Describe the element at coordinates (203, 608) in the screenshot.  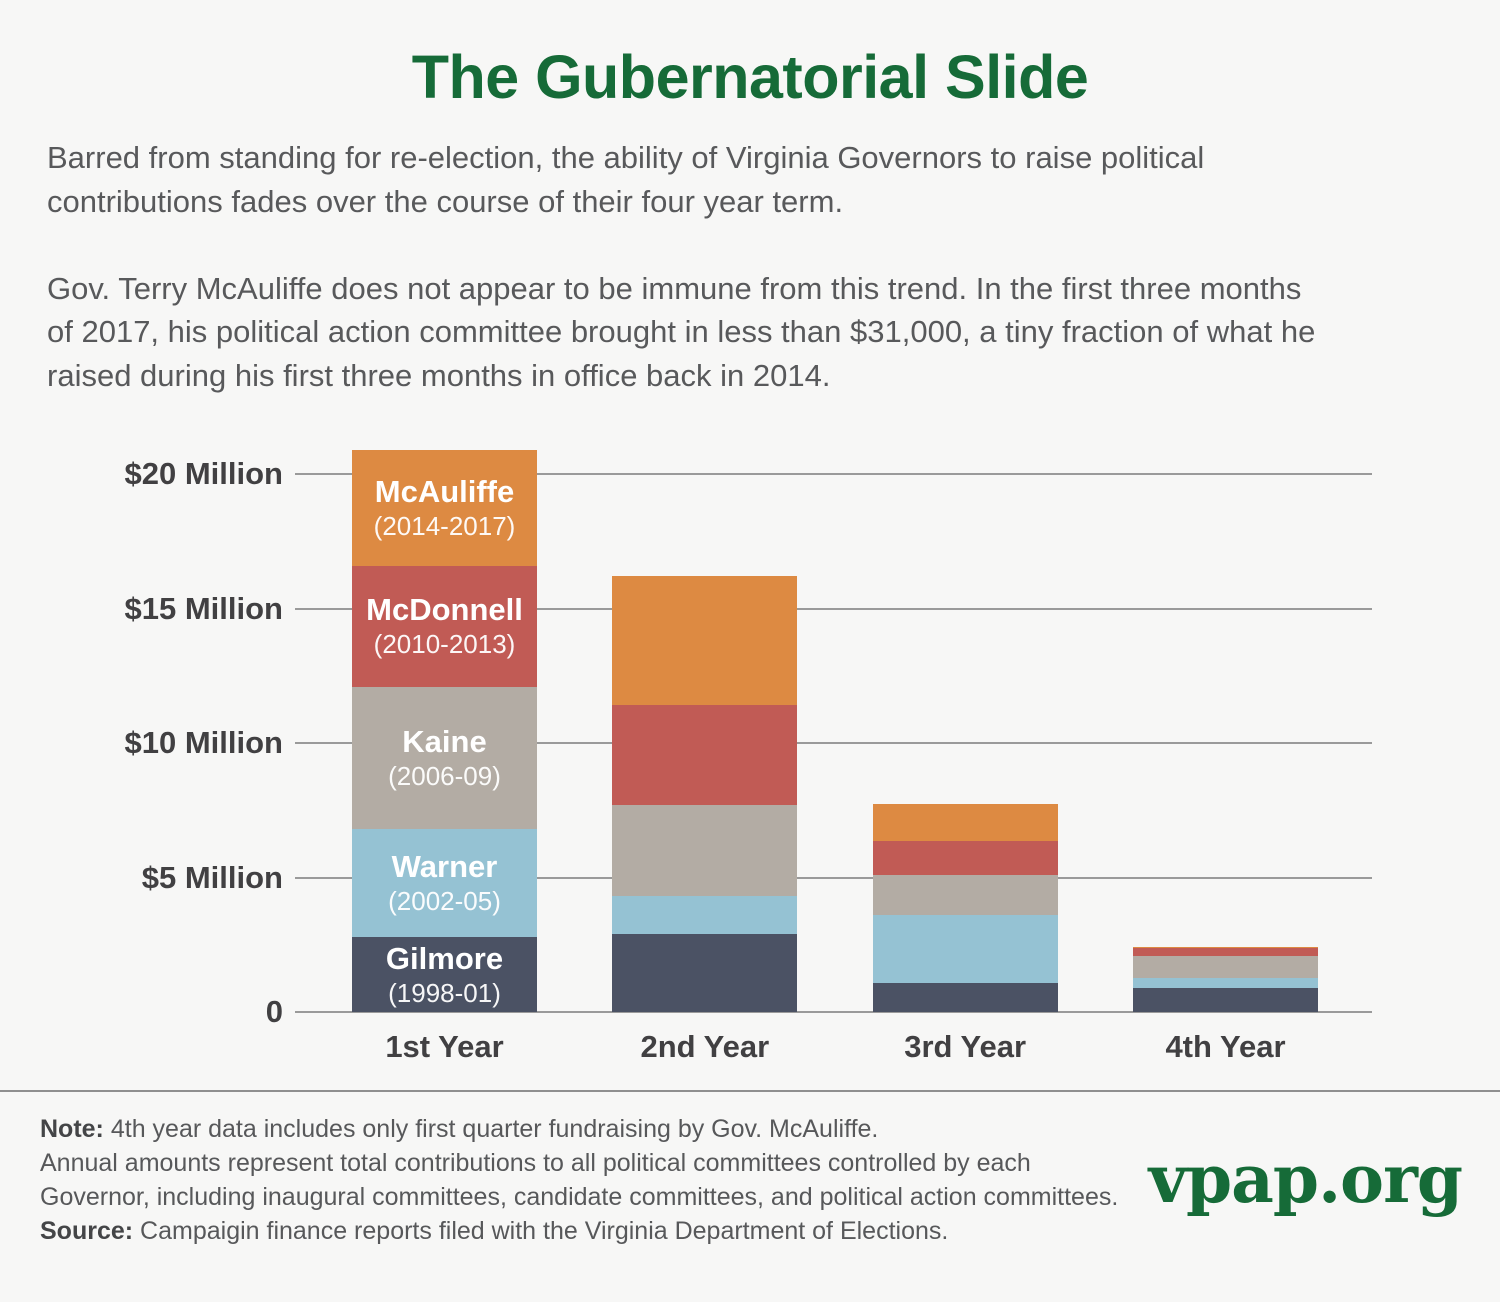
I see `y-axis-label: $15 Million` at that location.